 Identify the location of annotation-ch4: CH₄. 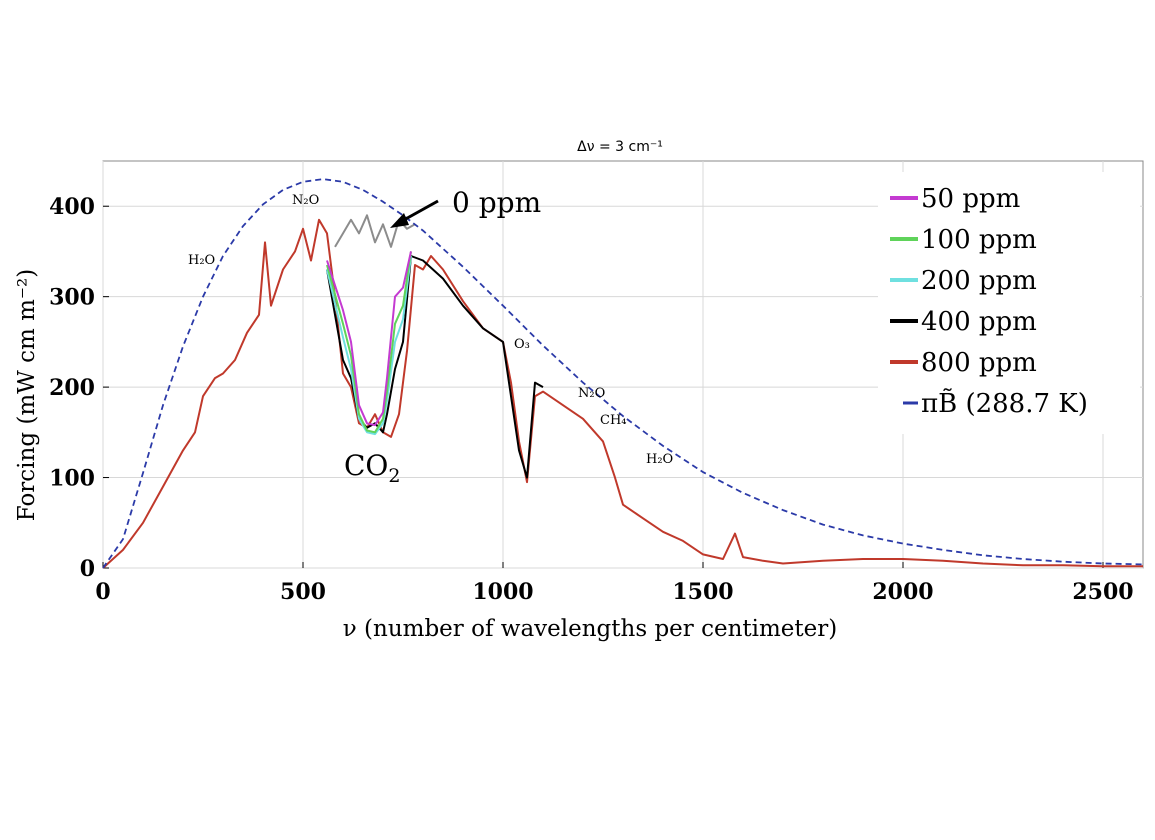
(613, 420).